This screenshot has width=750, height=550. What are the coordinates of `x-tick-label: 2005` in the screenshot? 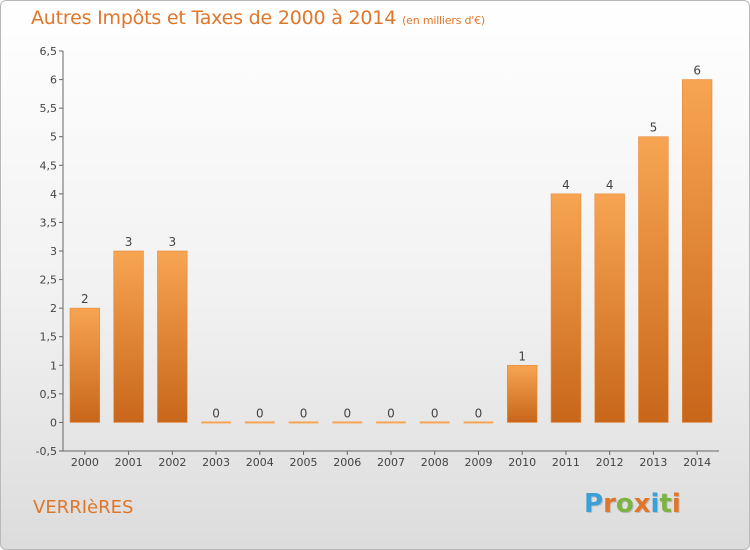 It's located at (304, 462).